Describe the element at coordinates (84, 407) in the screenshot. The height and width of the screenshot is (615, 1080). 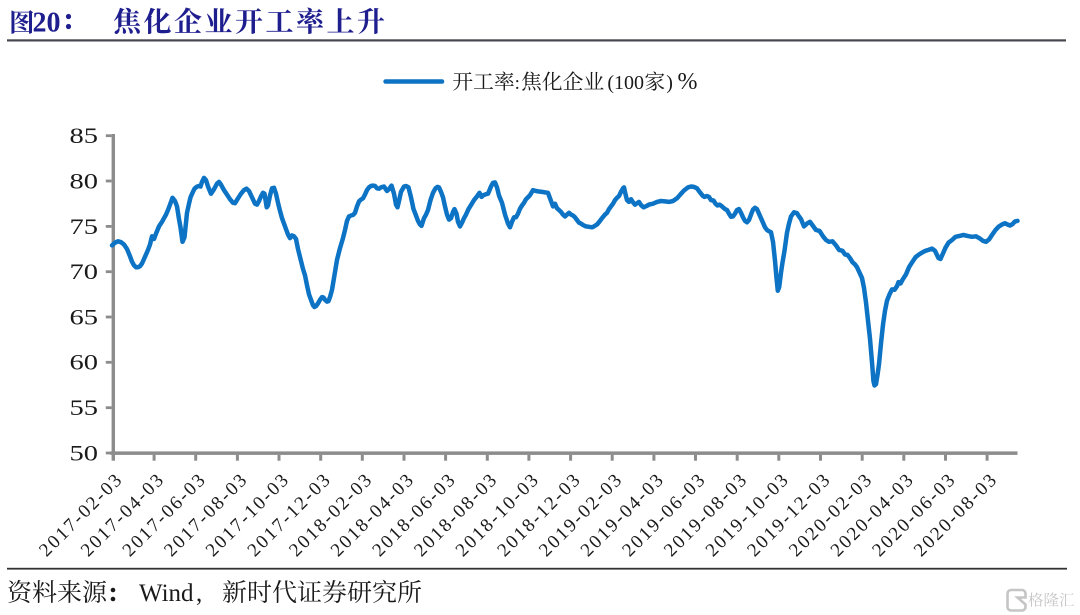
I see `svg-text: 55` at that location.